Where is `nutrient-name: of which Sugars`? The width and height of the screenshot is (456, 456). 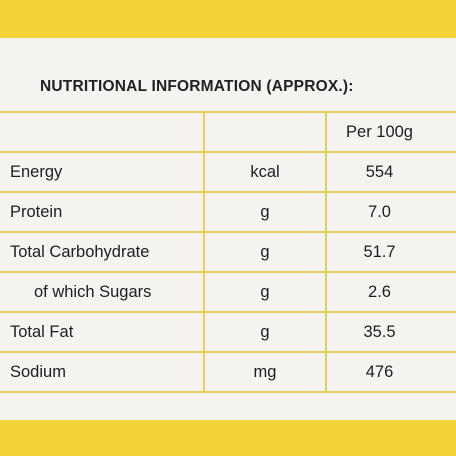 nutrient-name: of which Sugars is located at coordinates (102, 292).